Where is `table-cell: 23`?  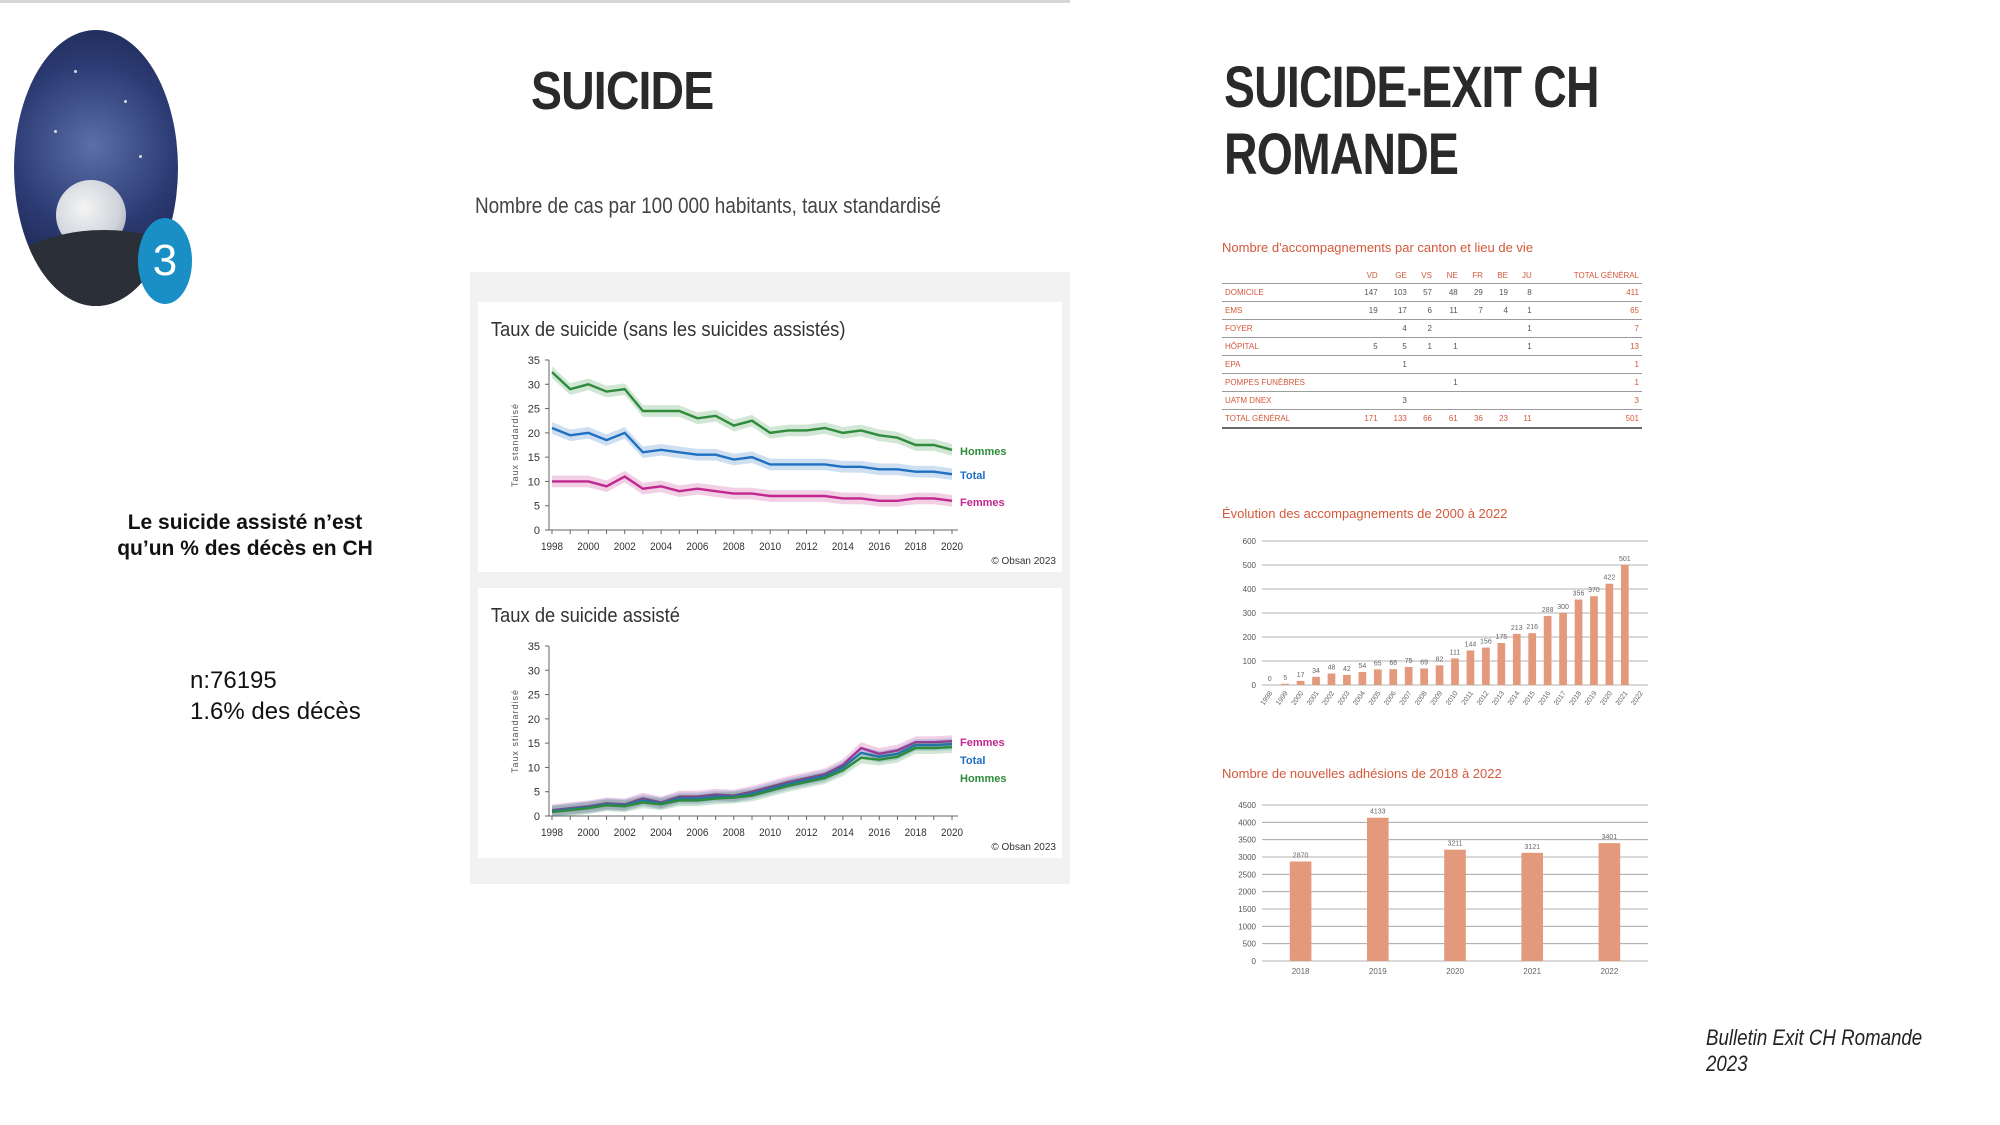 table-cell: 23 is located at coordinates (1498, 419).